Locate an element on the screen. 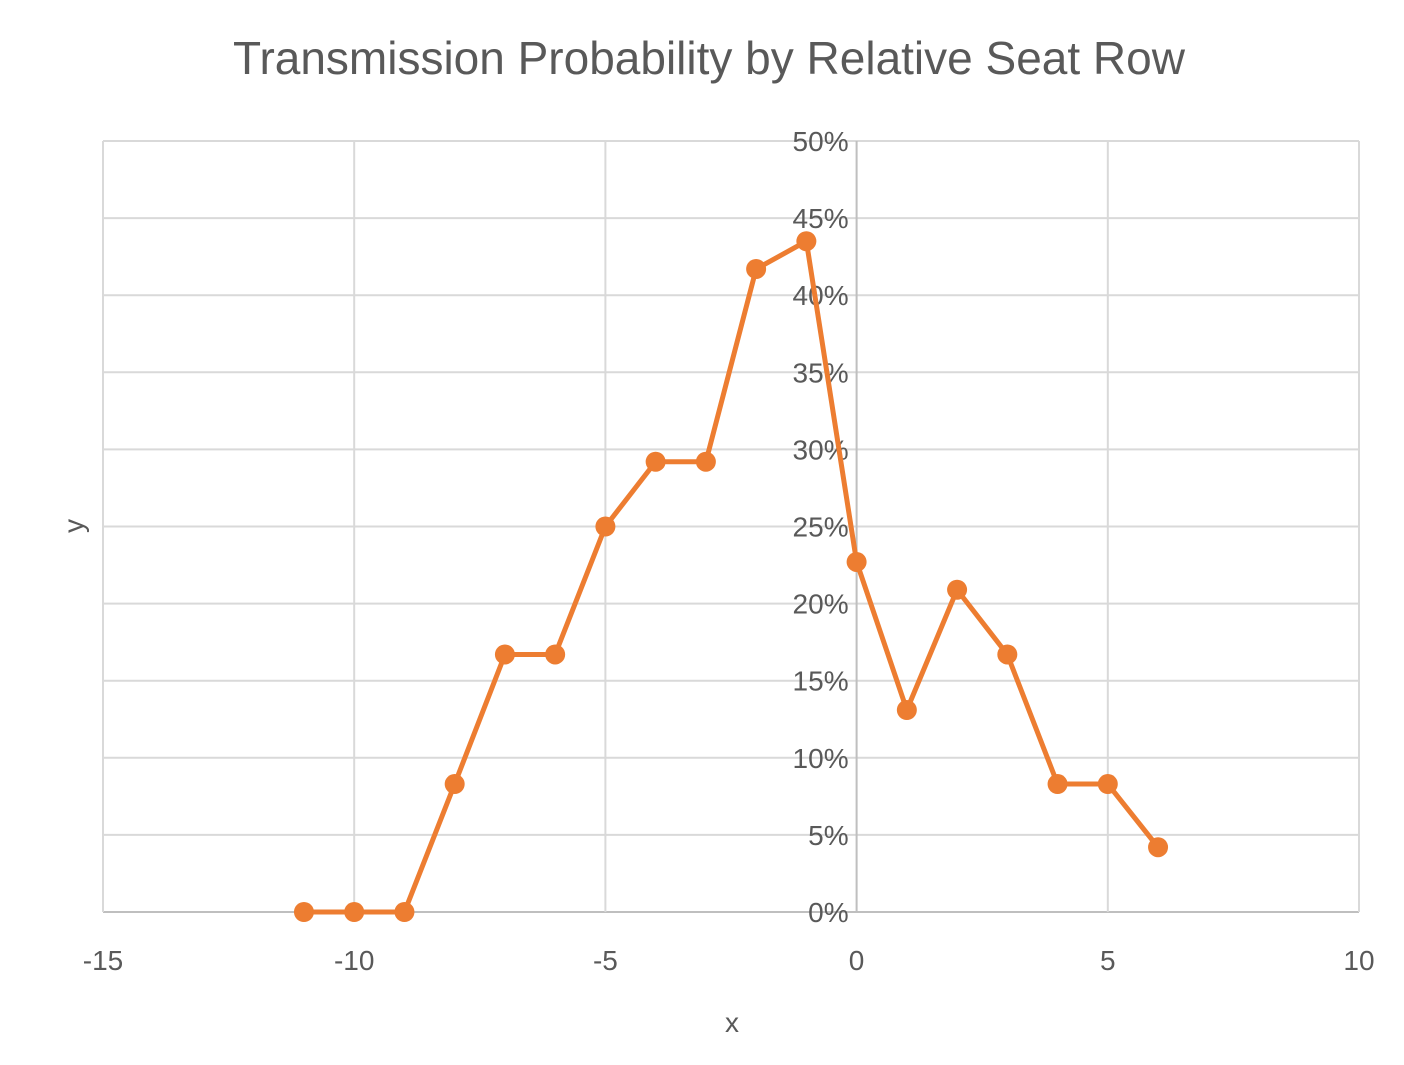 Image resolution: width=1404 pixels, height=1065 pixels. y-axis-label: y is located at coordinates (73, 526).